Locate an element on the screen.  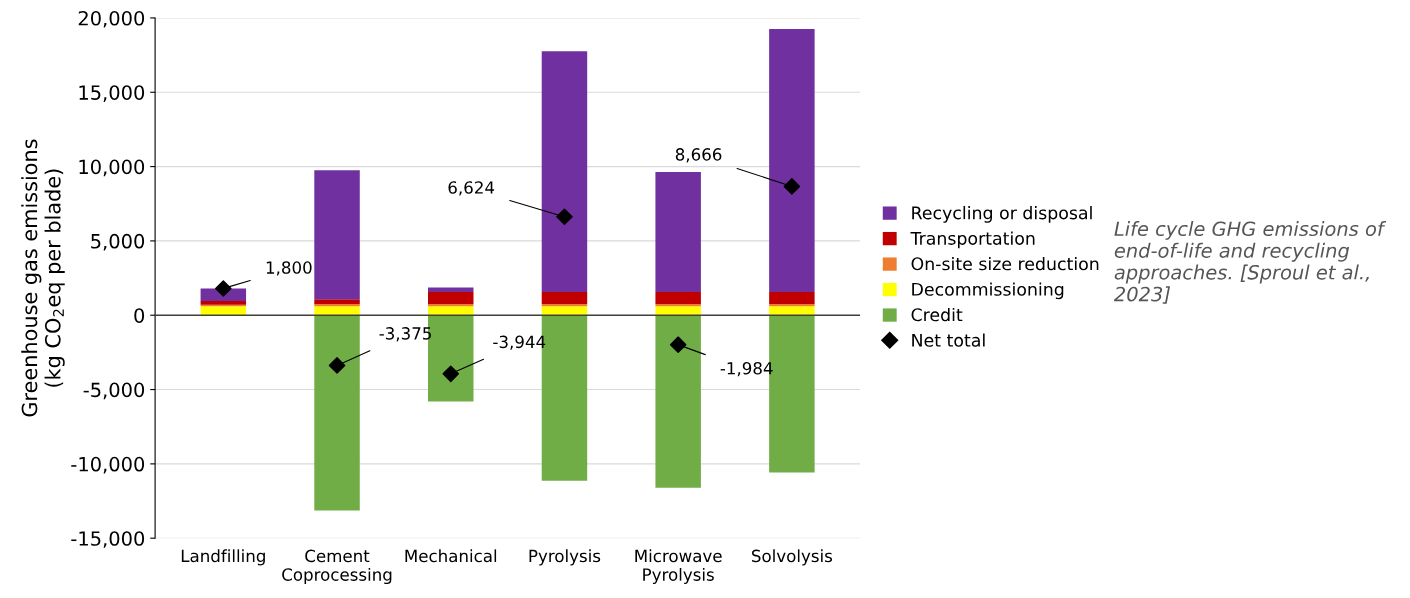
x-tick-label: Cement Coprocessing is located at coordinates (337, 567).